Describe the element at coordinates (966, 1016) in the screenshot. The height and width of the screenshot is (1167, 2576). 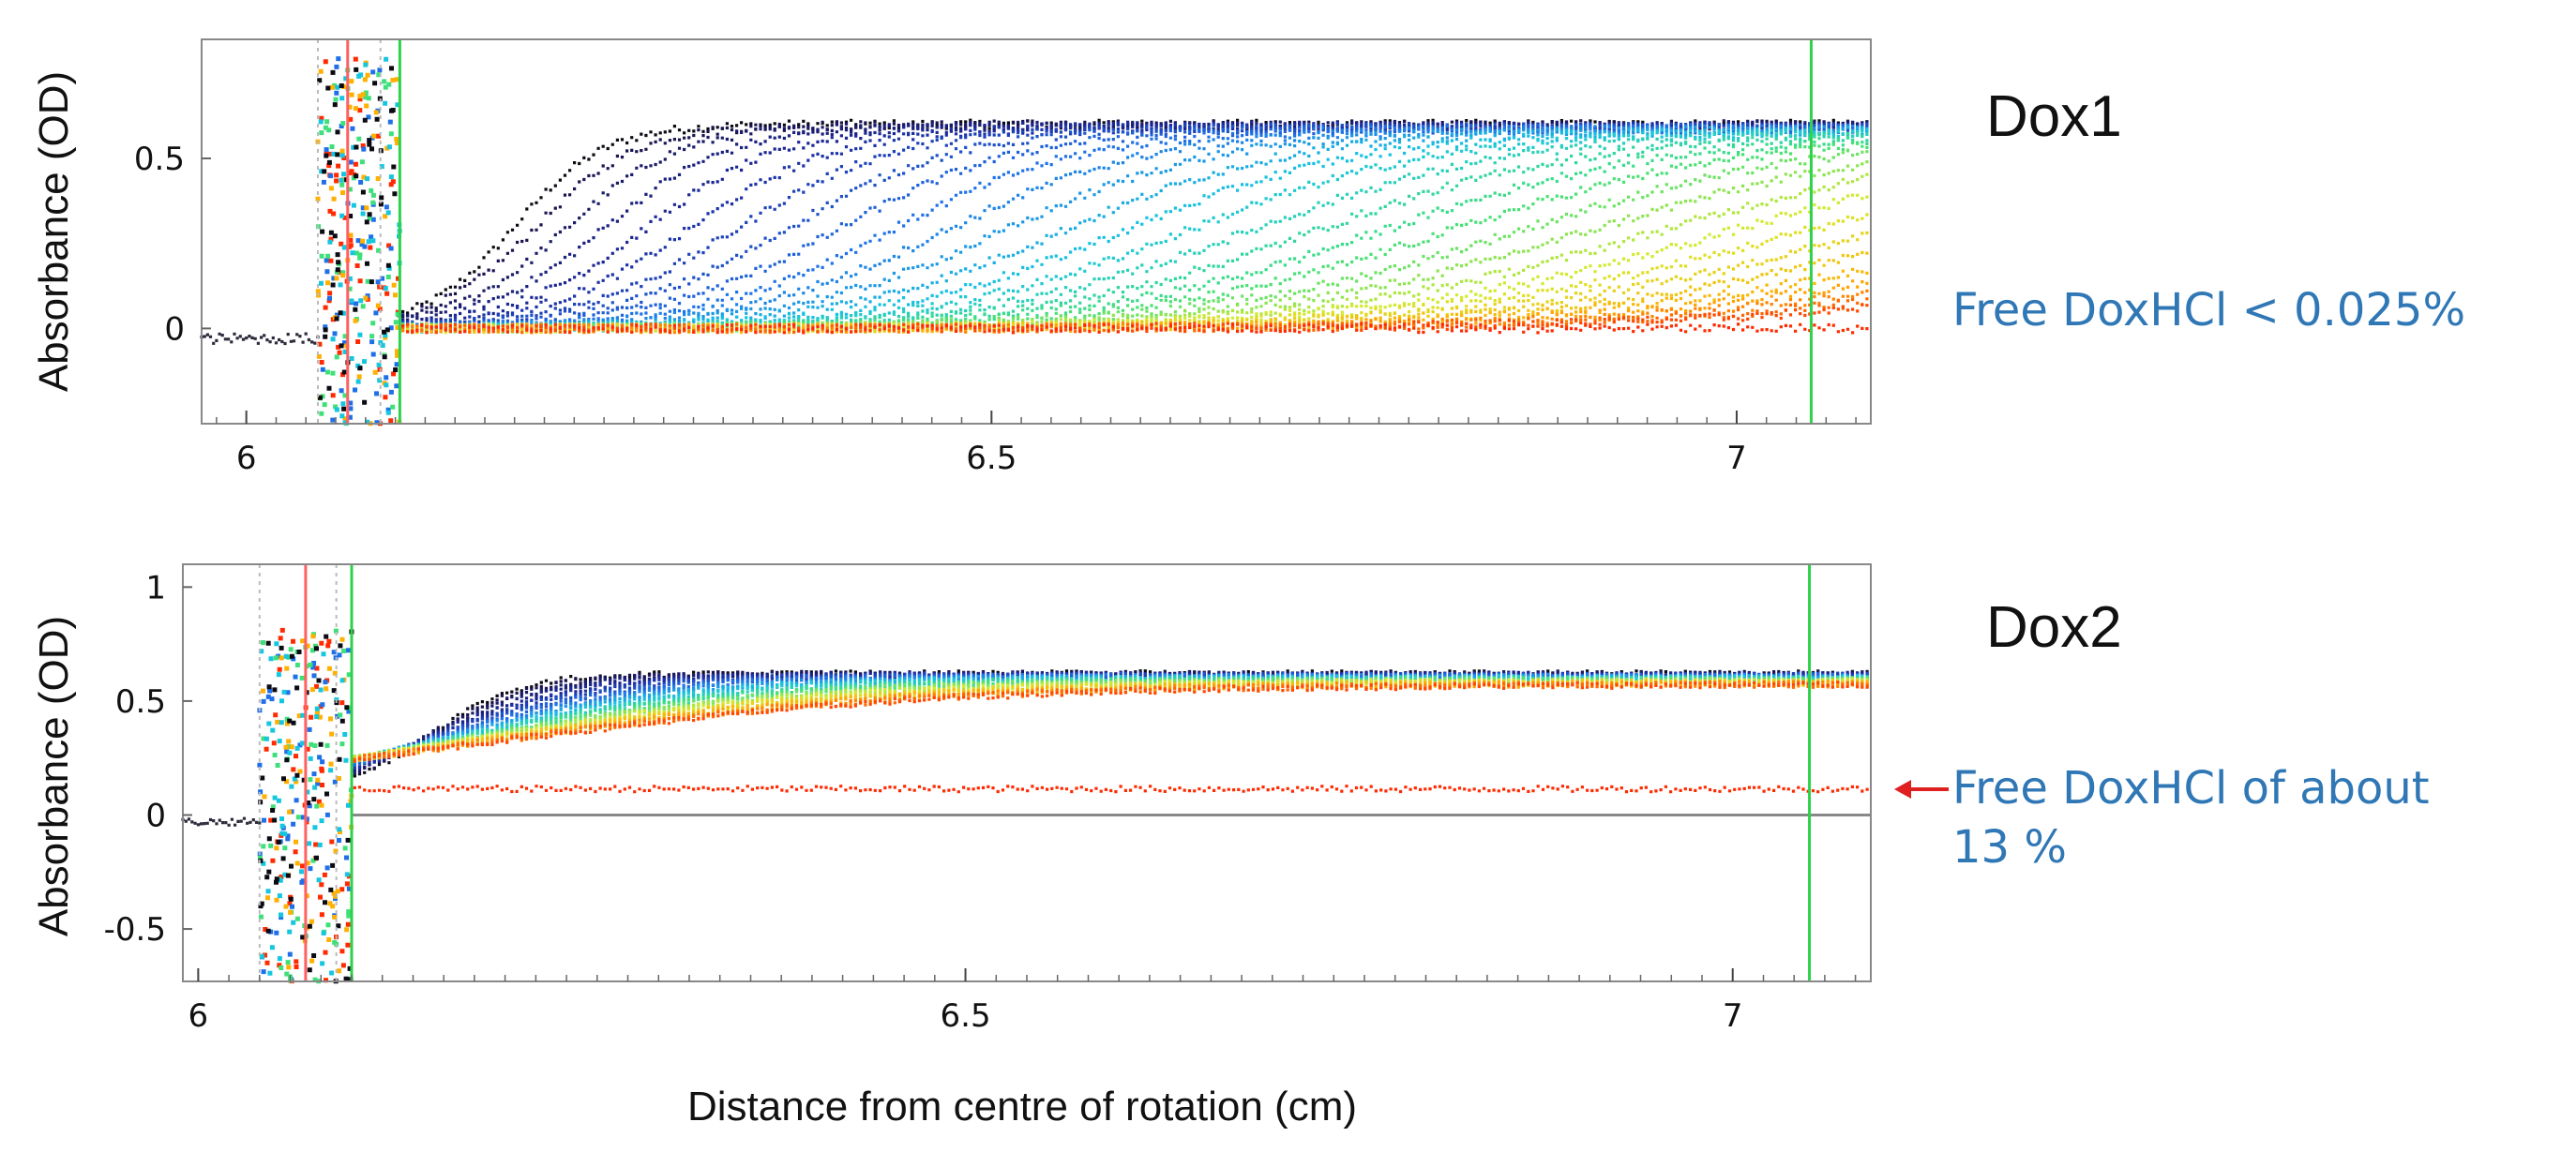
I see `dox2-x-tick-label-2: 6.5` at that location.